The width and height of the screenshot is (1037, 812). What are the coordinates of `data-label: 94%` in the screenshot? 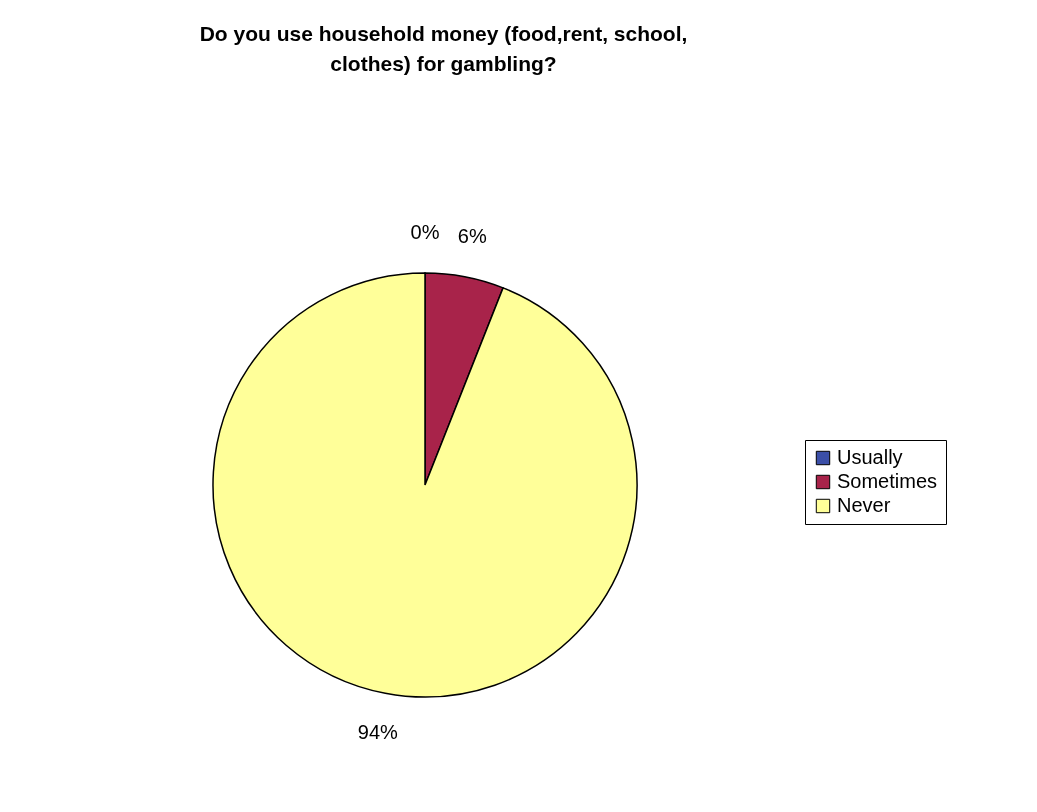 It's located at (378, 731).